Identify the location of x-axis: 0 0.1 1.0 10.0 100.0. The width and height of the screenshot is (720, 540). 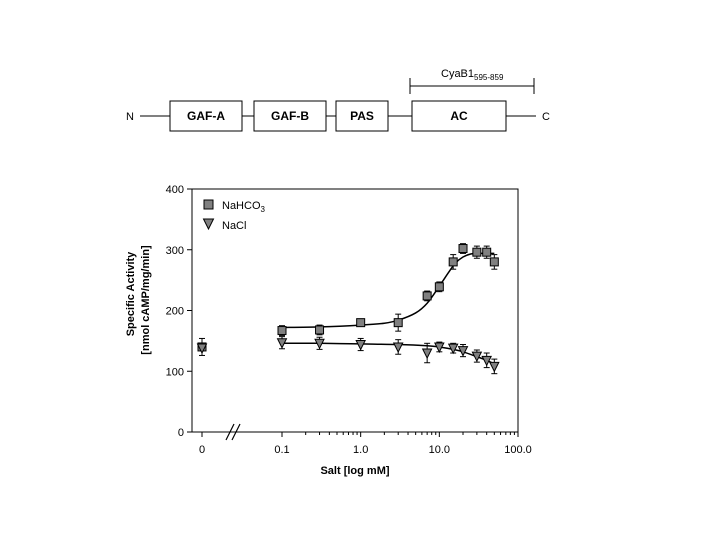
(365, 444).